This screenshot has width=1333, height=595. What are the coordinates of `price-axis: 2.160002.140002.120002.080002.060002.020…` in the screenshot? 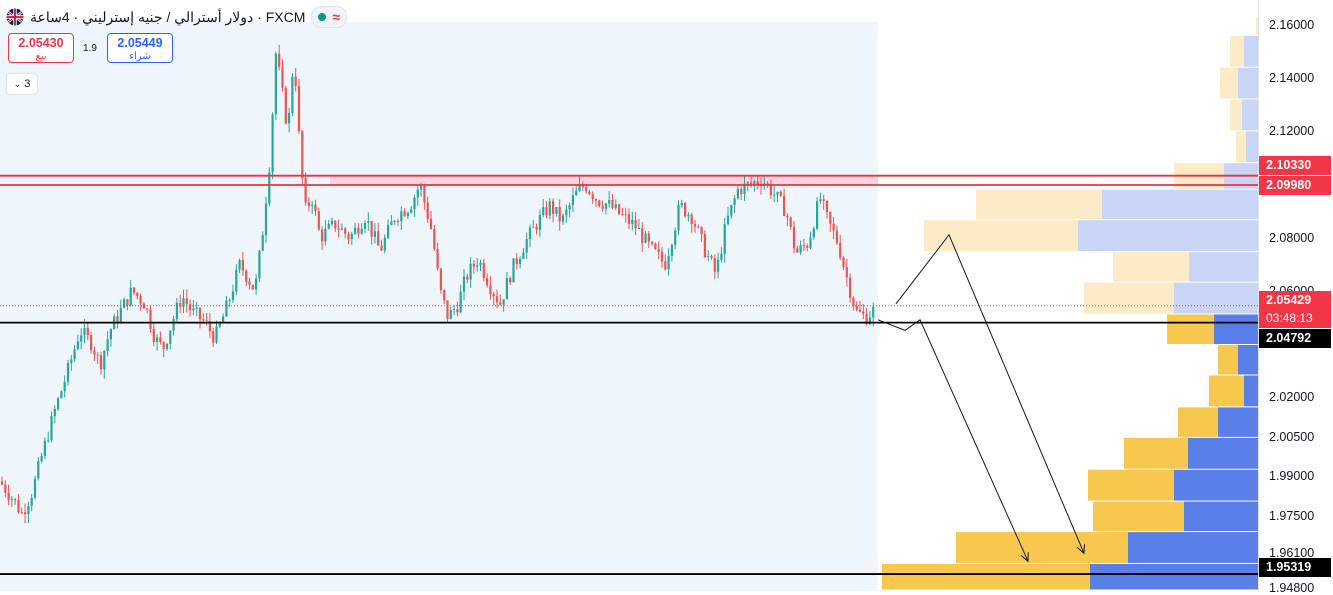 It's located at (1295, 297).